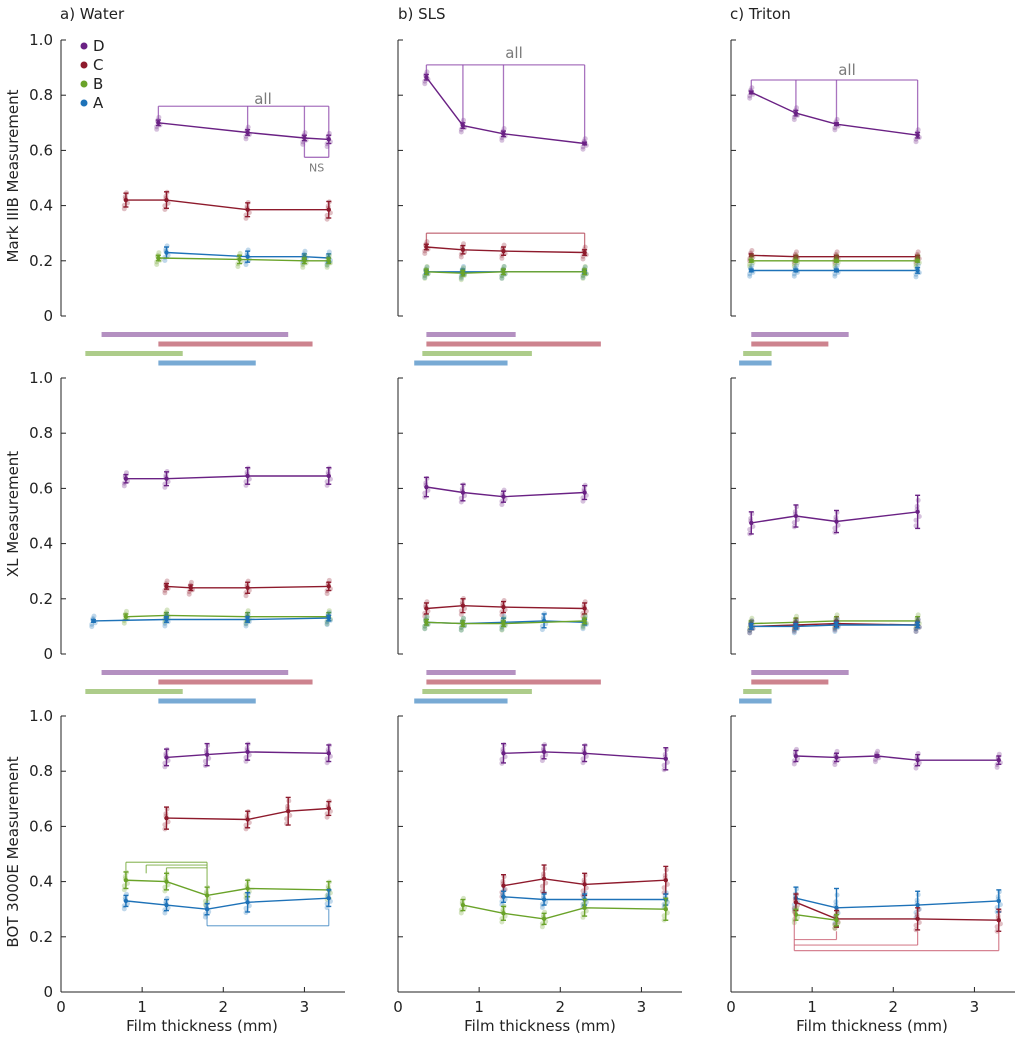 The image size is (1021, 1038). I want to click on y-tick-label: 0.8, so click(41, 771).